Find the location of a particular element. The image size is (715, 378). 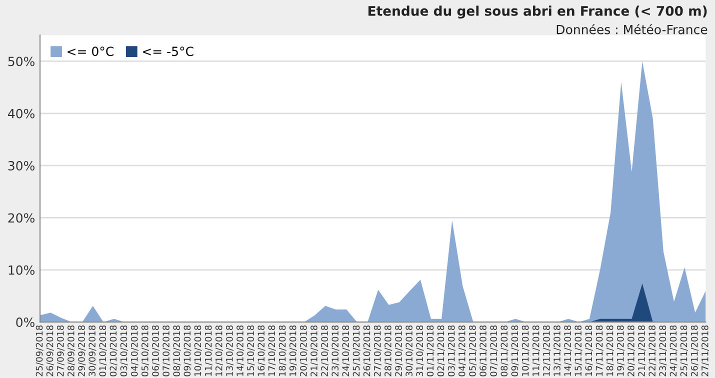

x-tick-label: 18/11/2018 is located at coordinates (610, 350).